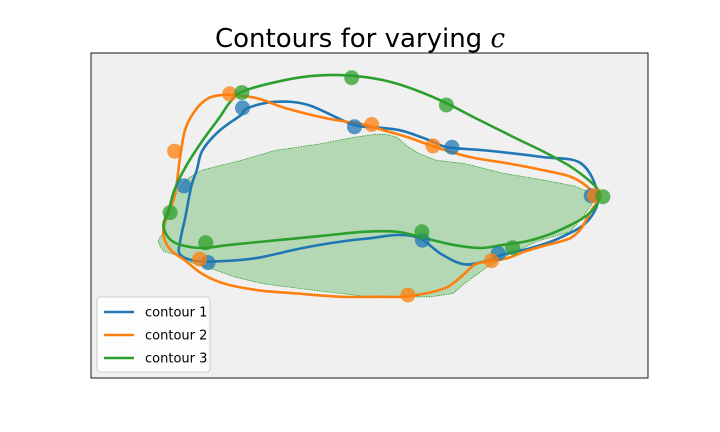 The height and width of the screenshot is (432, 720). I want to click on legend: contour 1 contour 2 contour 3, so click(153, 334).